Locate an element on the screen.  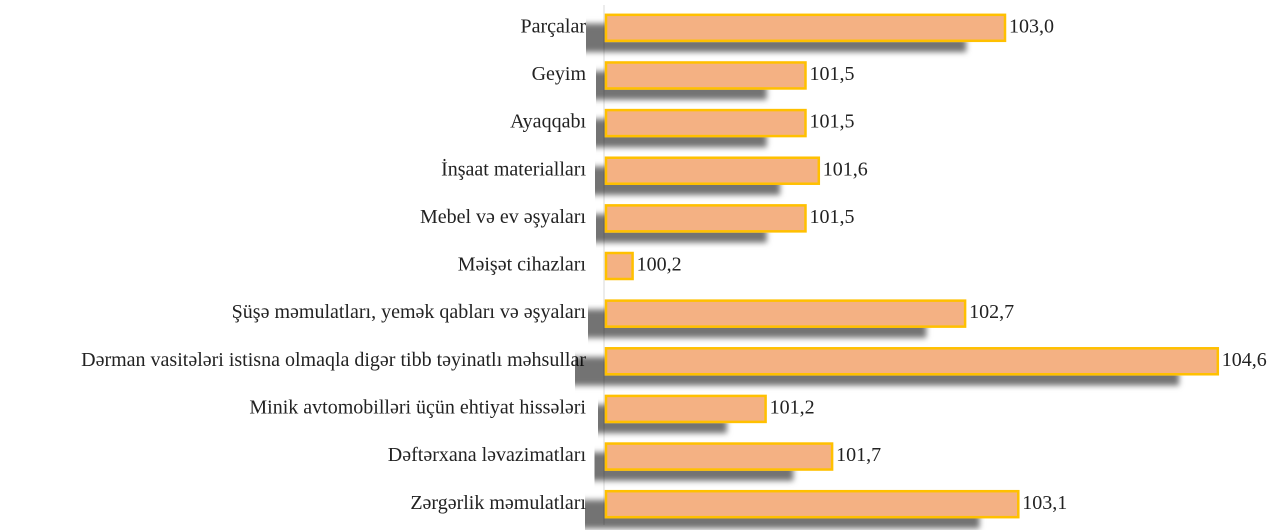
value-label: 102,7 is located at coordinates (991, 312).